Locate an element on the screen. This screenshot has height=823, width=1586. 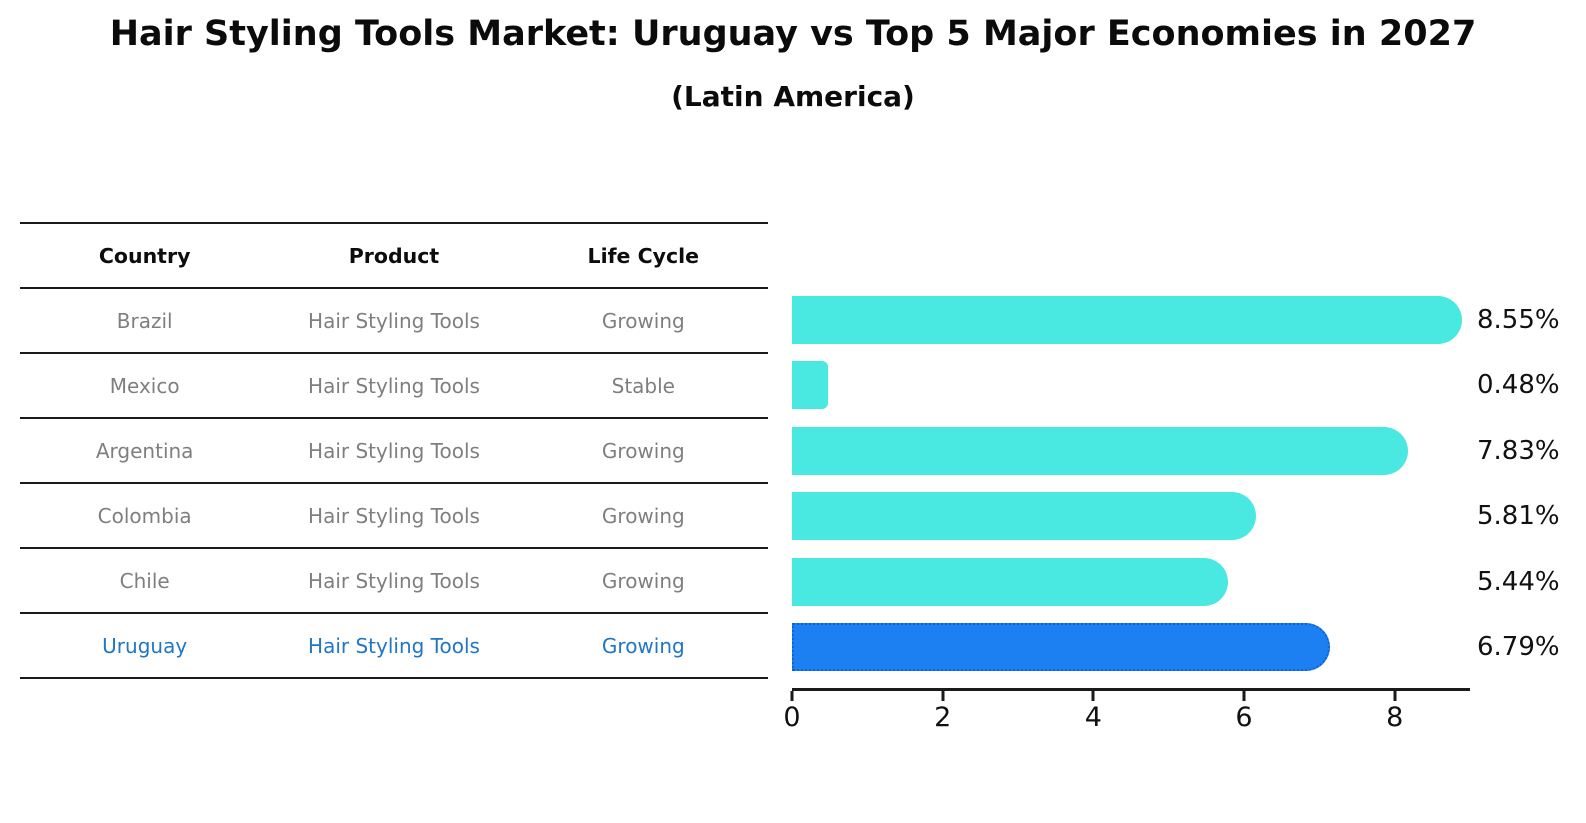
cell-country: Brazil is located at coordinates (144, 320).